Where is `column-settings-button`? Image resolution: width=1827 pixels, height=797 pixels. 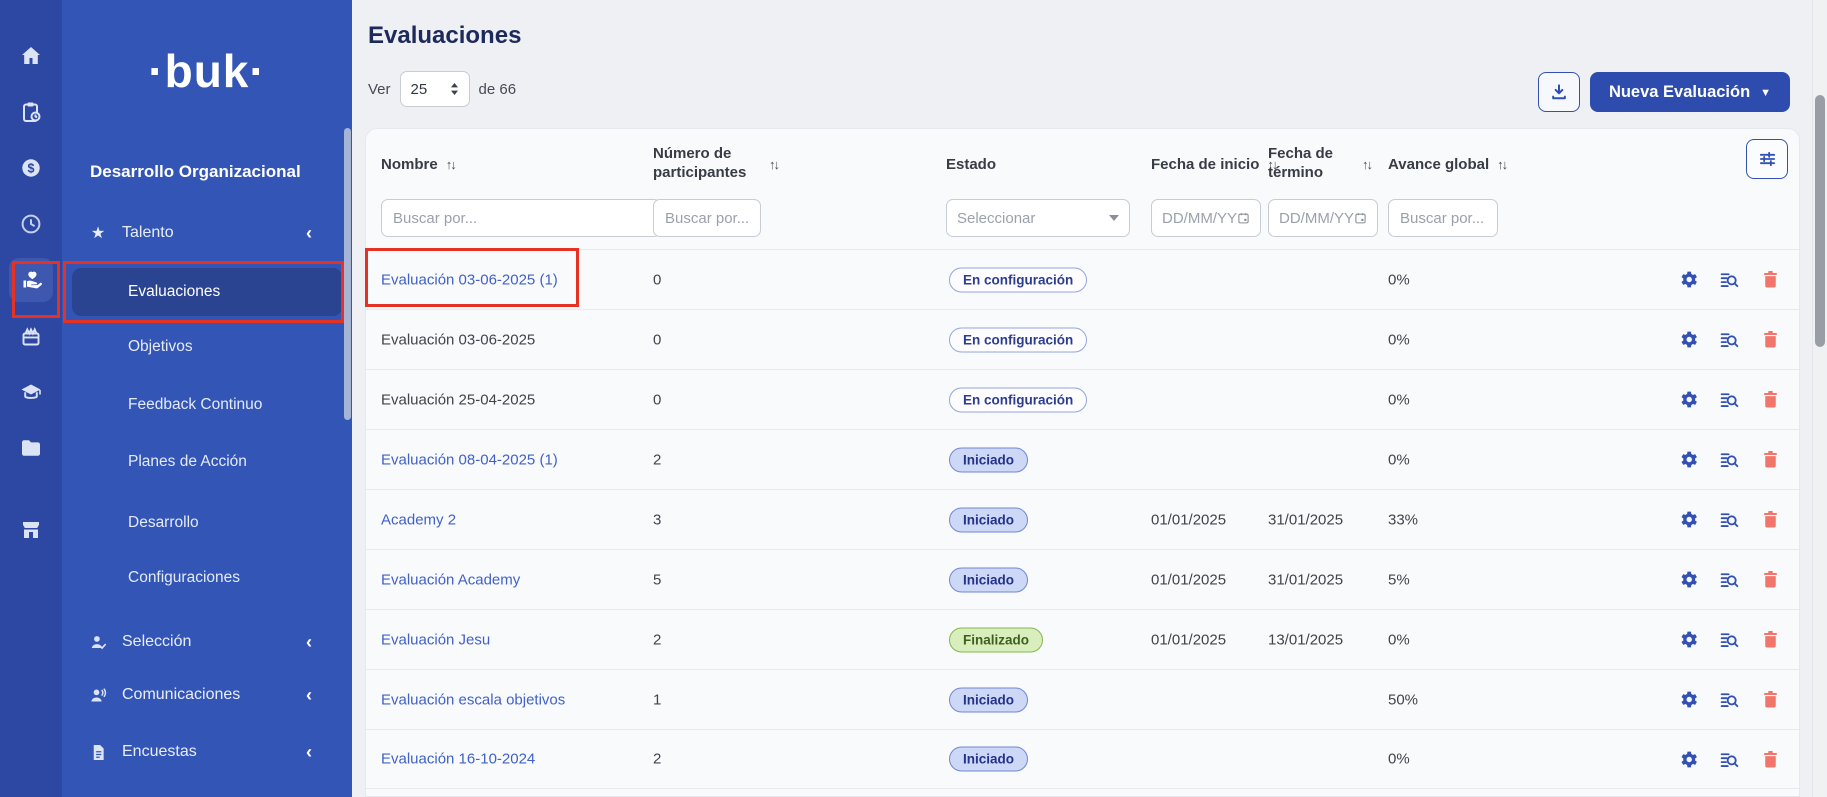
column-settings-button is located at coordinates (1767, 159).